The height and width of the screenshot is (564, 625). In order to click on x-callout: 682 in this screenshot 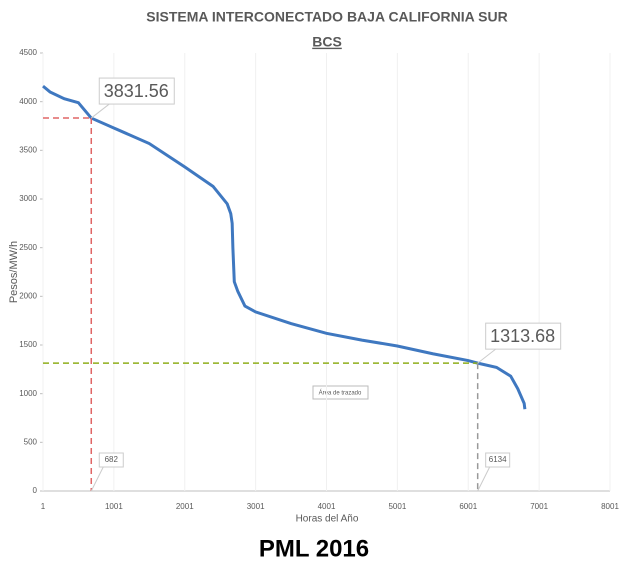, I will do `click(112, 459)`.